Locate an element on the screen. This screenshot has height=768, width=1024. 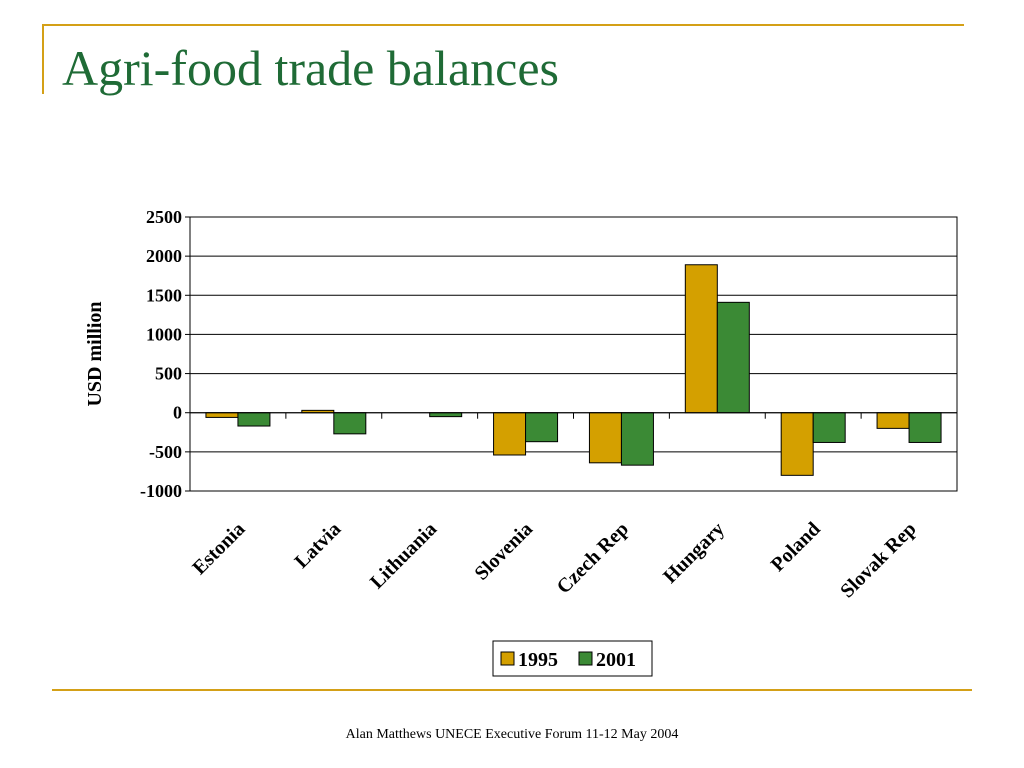
title-accent-line is located at coordinates (43, 59).